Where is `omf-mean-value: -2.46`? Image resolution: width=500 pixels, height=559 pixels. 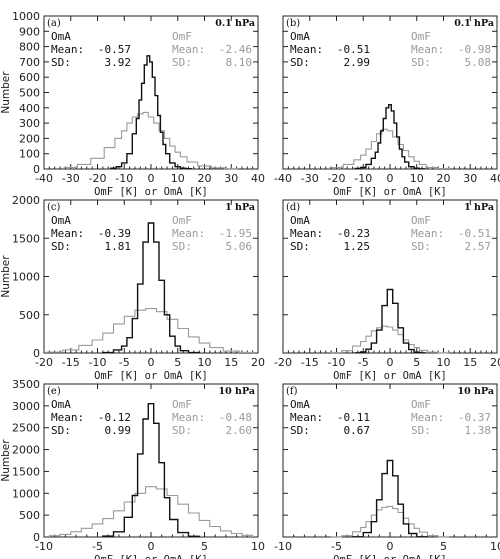 omf-mean-value: -2.46 is located at coordinates (235, 49).